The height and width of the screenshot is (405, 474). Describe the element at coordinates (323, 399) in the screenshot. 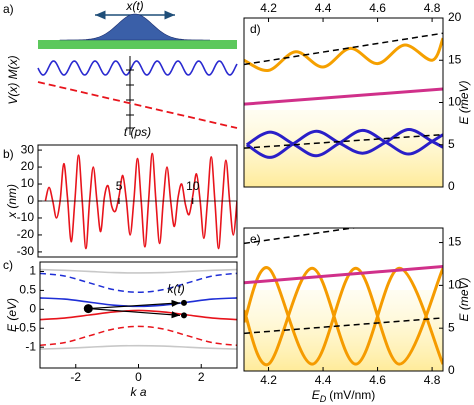

I see `x-label-subscript: D` at that location.